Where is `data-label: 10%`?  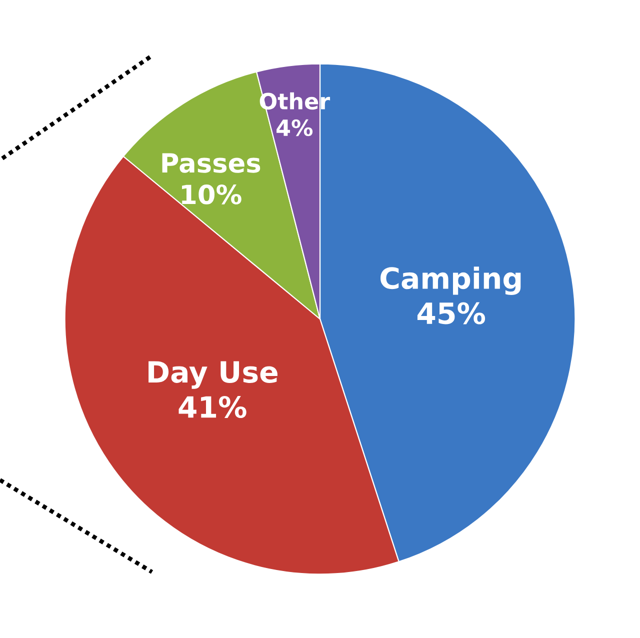
data-label: 10% is located at coordinates (212, 194).